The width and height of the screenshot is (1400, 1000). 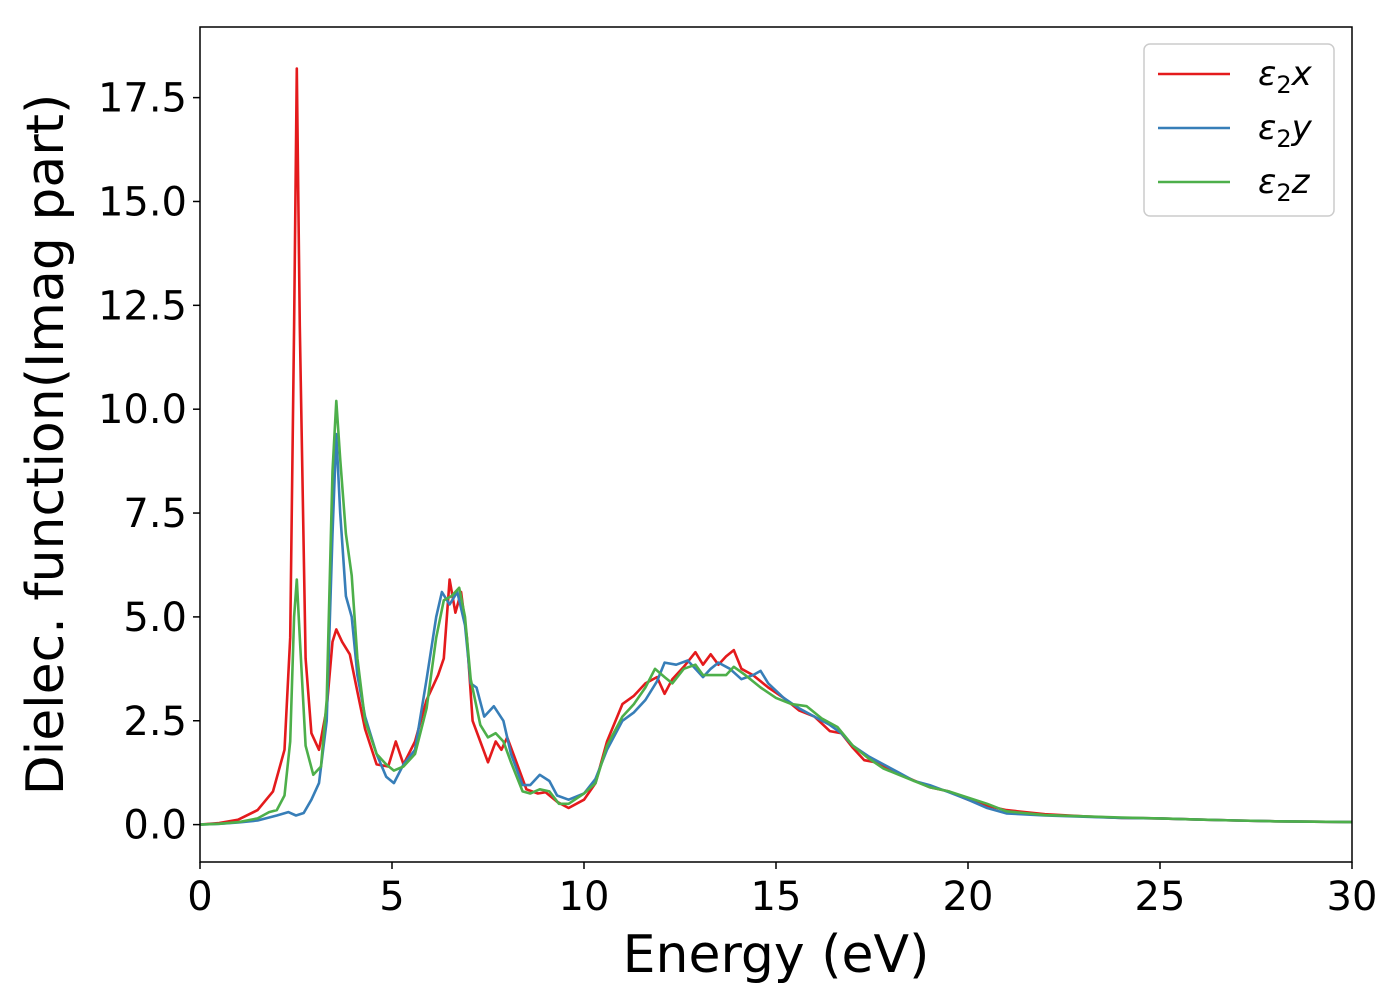 I want to click on x-tick-label: 5, so click(x=391, y=897).